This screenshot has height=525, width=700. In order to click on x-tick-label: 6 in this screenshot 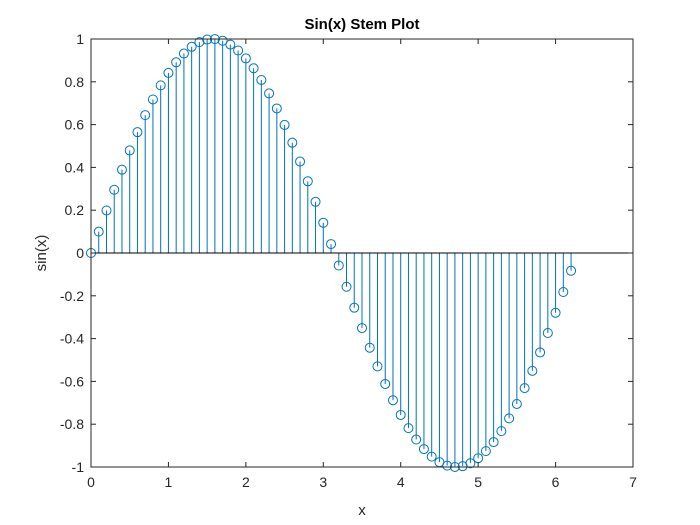, I will do `click(556, 482)`.